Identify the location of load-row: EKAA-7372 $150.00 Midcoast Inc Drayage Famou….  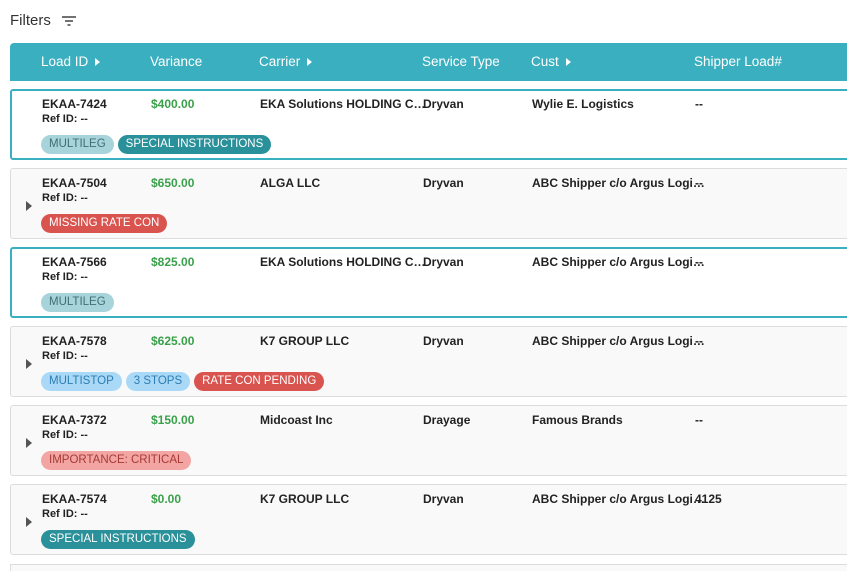
(428, 440).